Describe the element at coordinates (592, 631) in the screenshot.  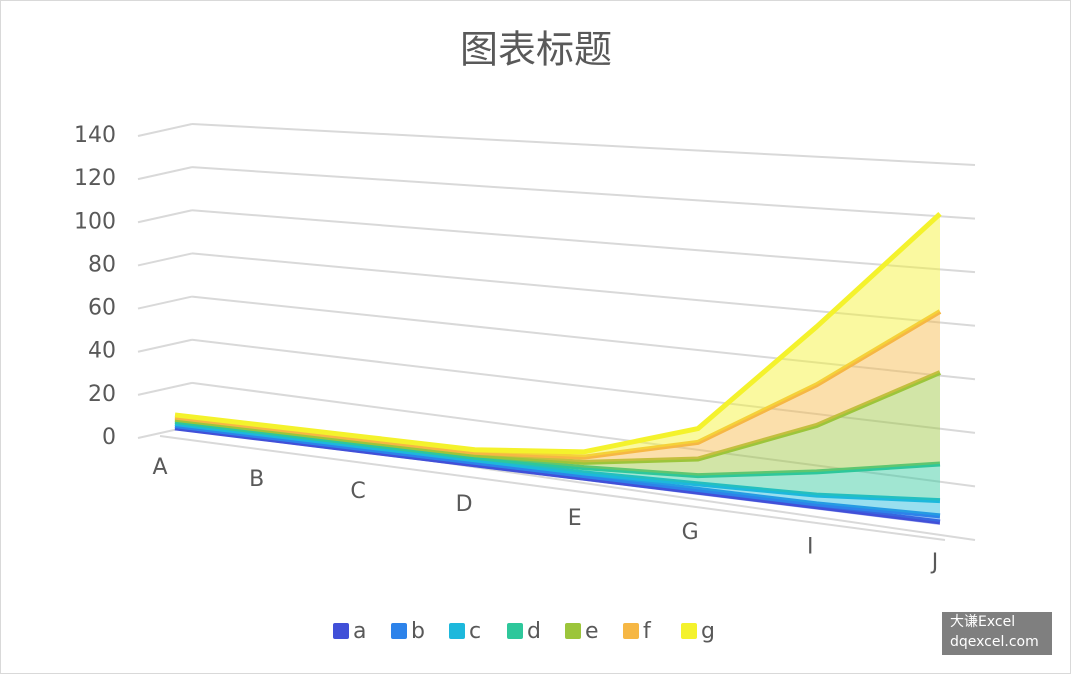
I see `legend-label: e` at that location.